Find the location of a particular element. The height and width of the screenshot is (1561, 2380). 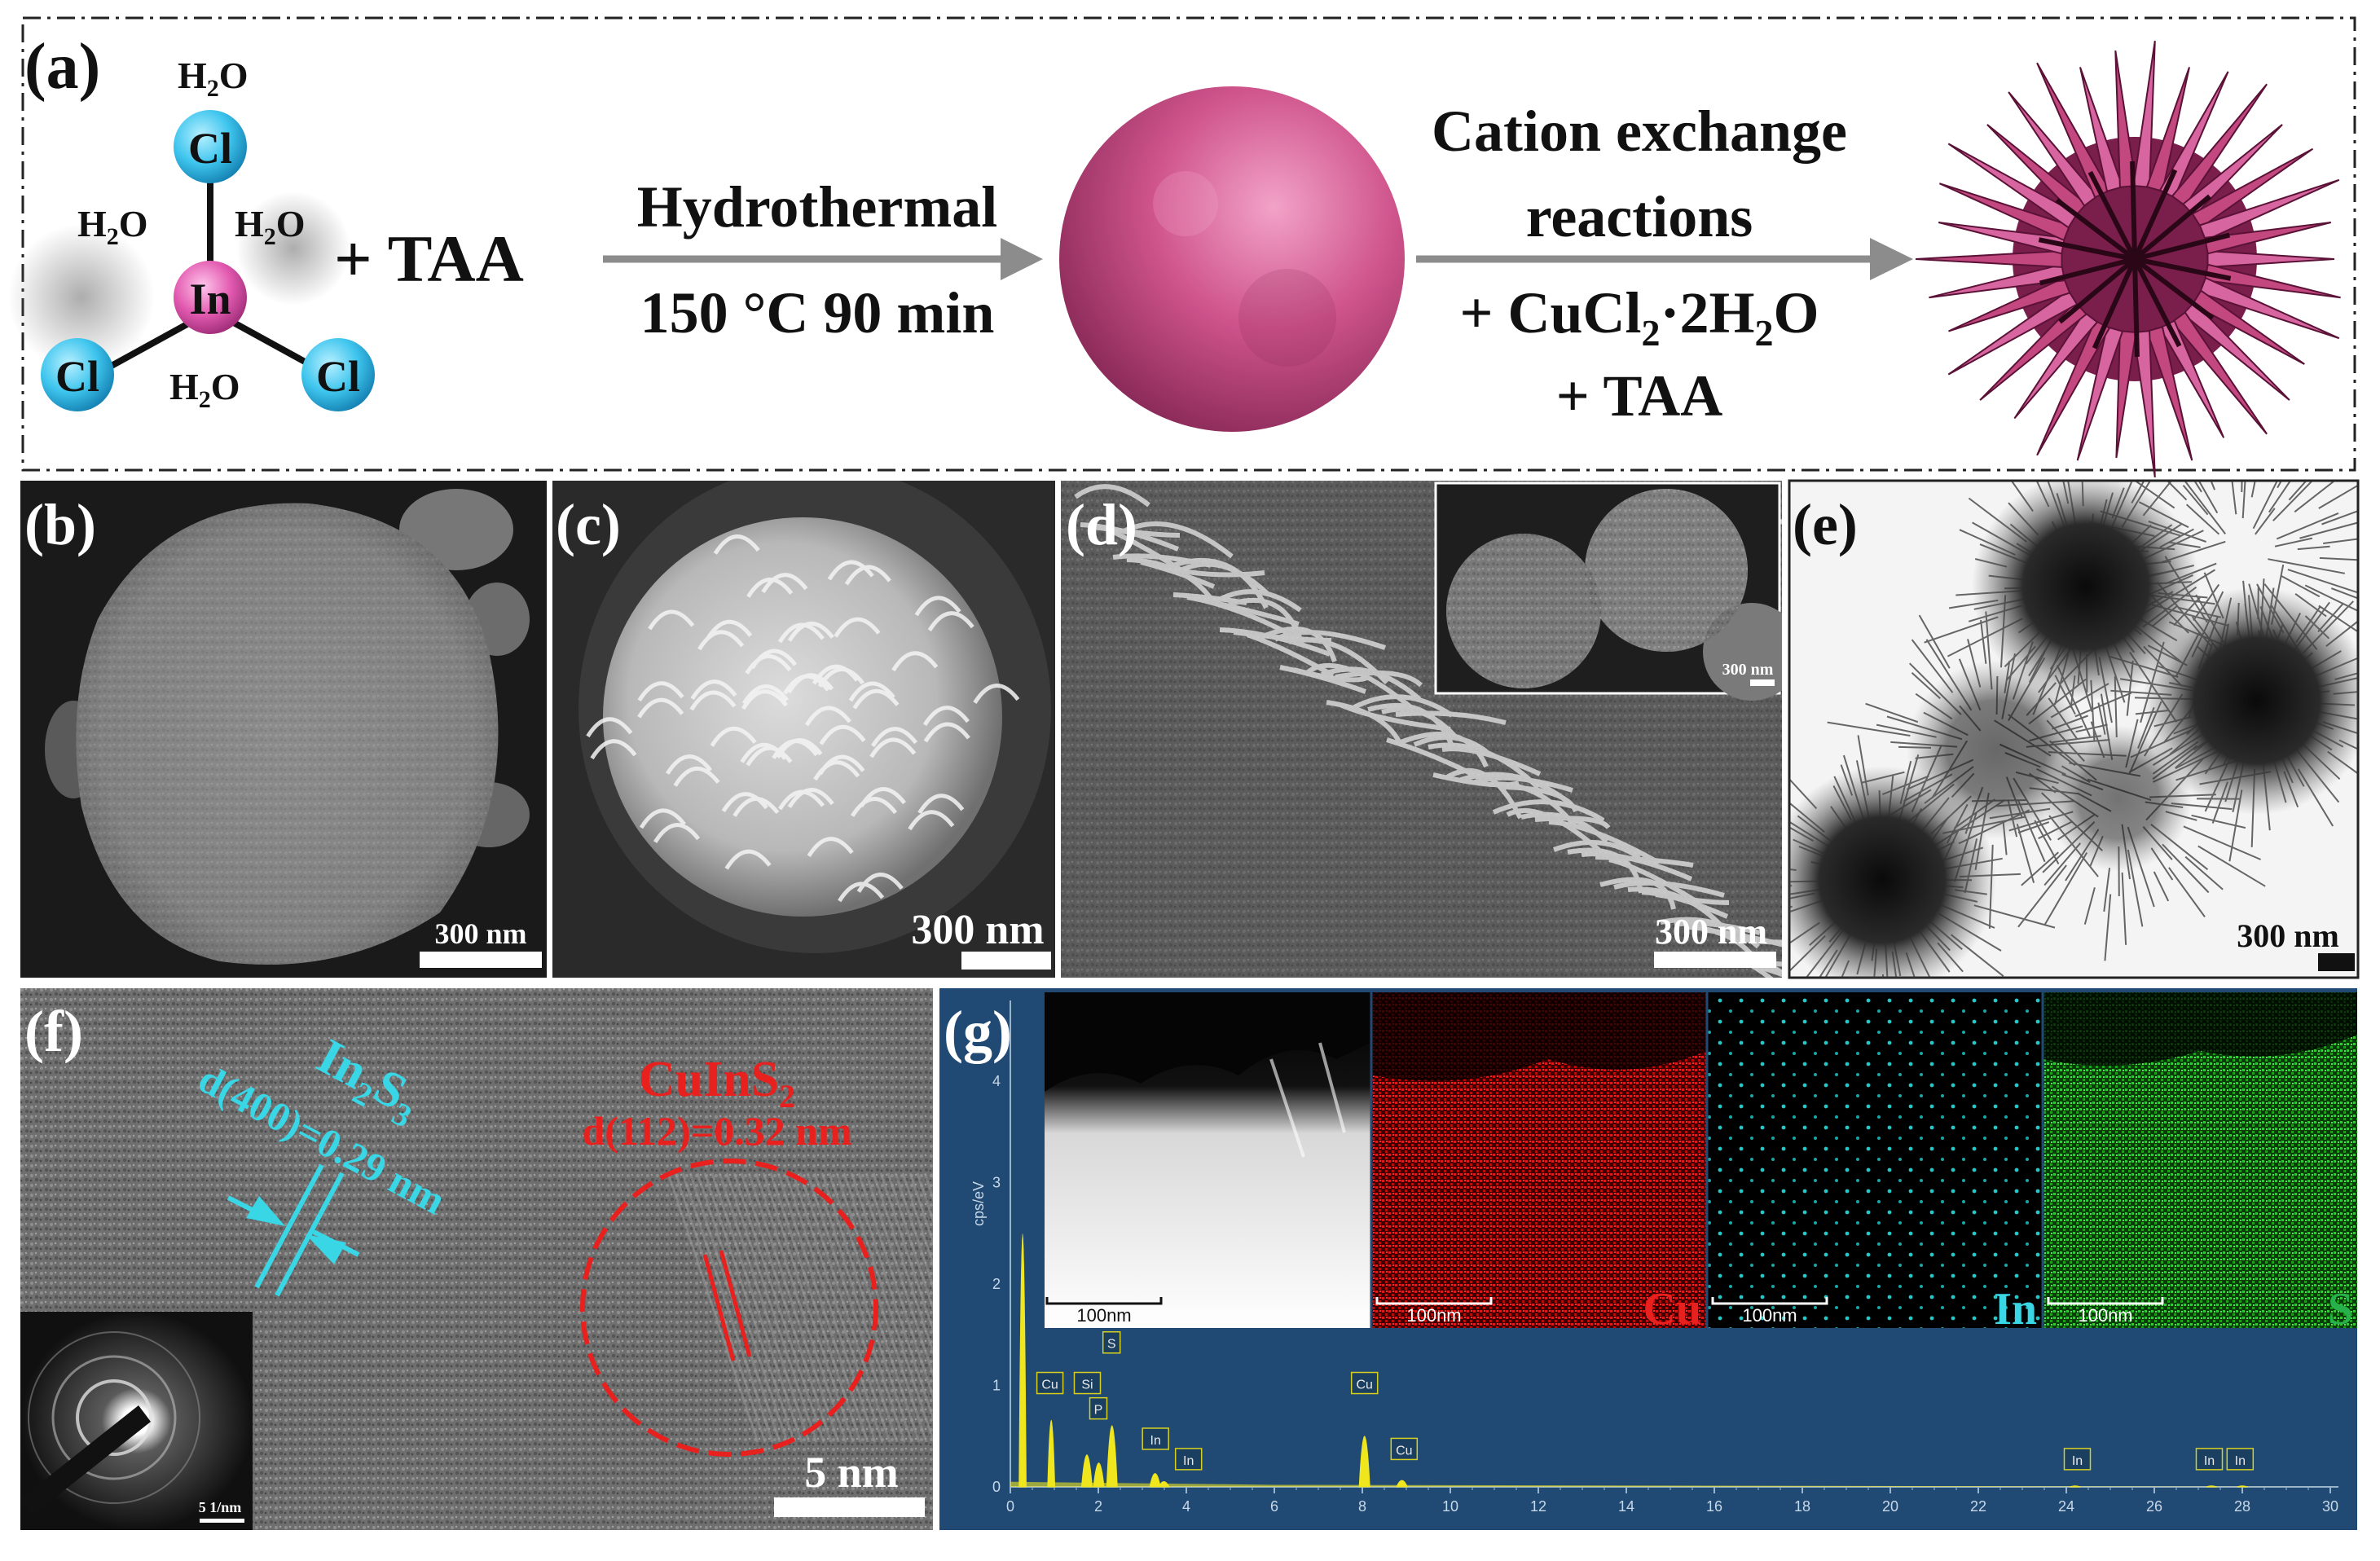

panel-label-f: (f) is located at coordinates (53, 1031).